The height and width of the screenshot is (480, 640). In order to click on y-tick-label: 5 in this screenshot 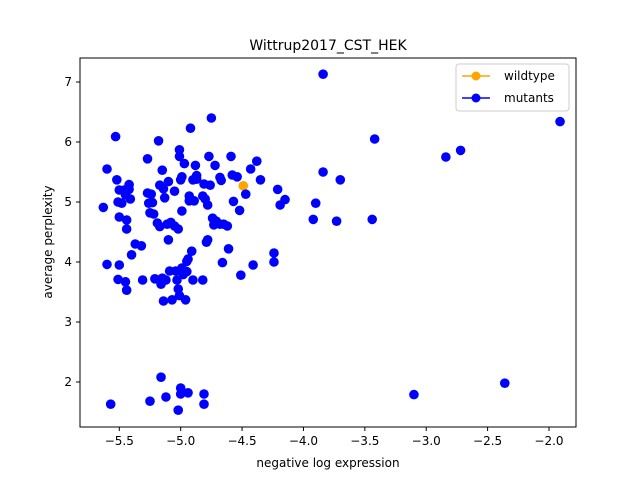, I will do `click(68, 202)`.